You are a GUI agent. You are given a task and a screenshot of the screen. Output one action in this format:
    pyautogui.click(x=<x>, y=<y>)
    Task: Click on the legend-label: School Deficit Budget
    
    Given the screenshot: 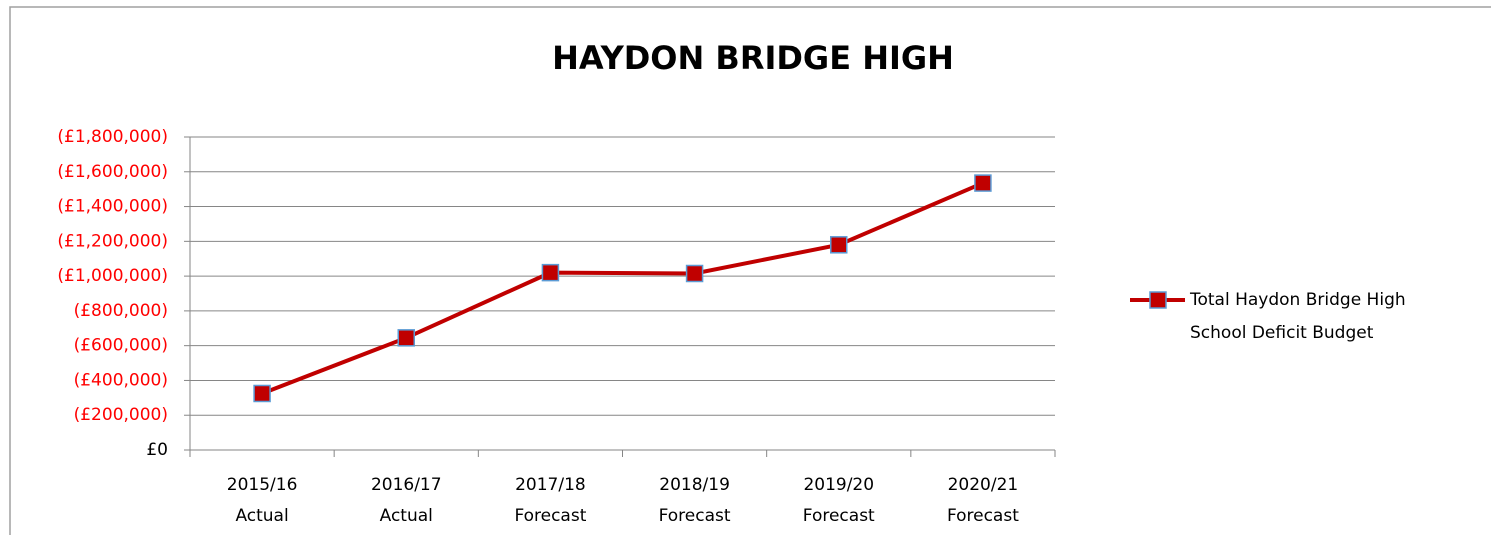 What is the action you would take?
    pyautogui.click(x=1282, y=333)
    